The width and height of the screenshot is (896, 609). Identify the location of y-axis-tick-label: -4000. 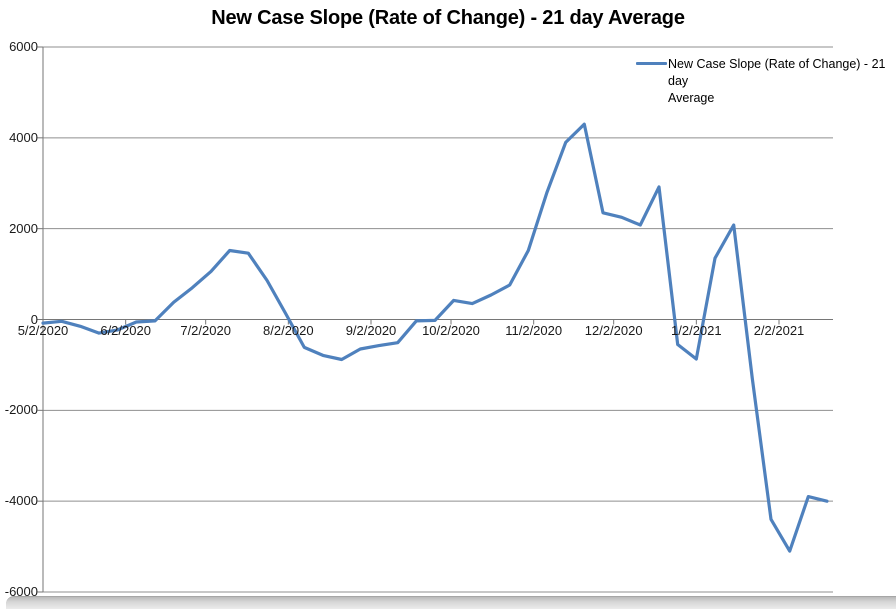
(21, 501).